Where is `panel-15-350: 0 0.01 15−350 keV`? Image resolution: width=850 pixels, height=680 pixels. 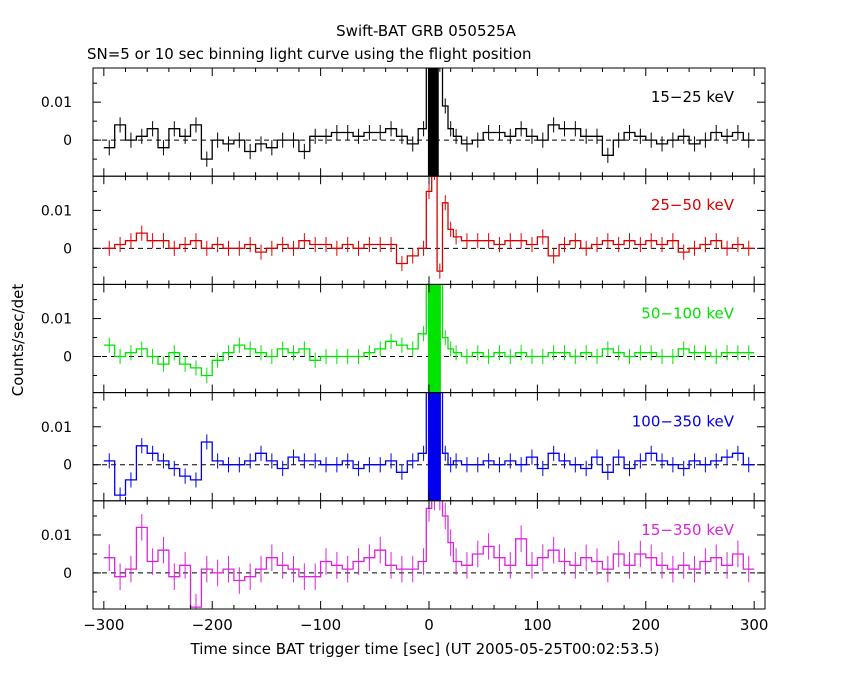
panel-15-350: 0 0.01 15−350 keV is located at coordinates (403, 555).